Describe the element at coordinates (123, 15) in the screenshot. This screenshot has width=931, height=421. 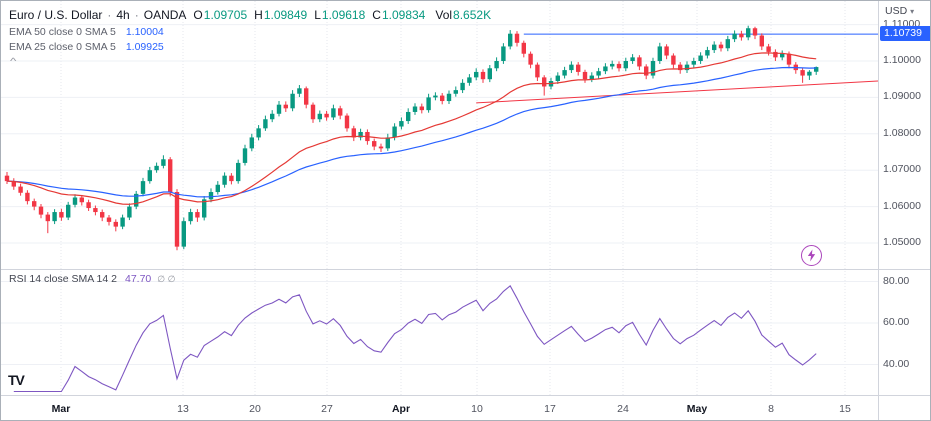
I see `interval-label: 4h` at that location.